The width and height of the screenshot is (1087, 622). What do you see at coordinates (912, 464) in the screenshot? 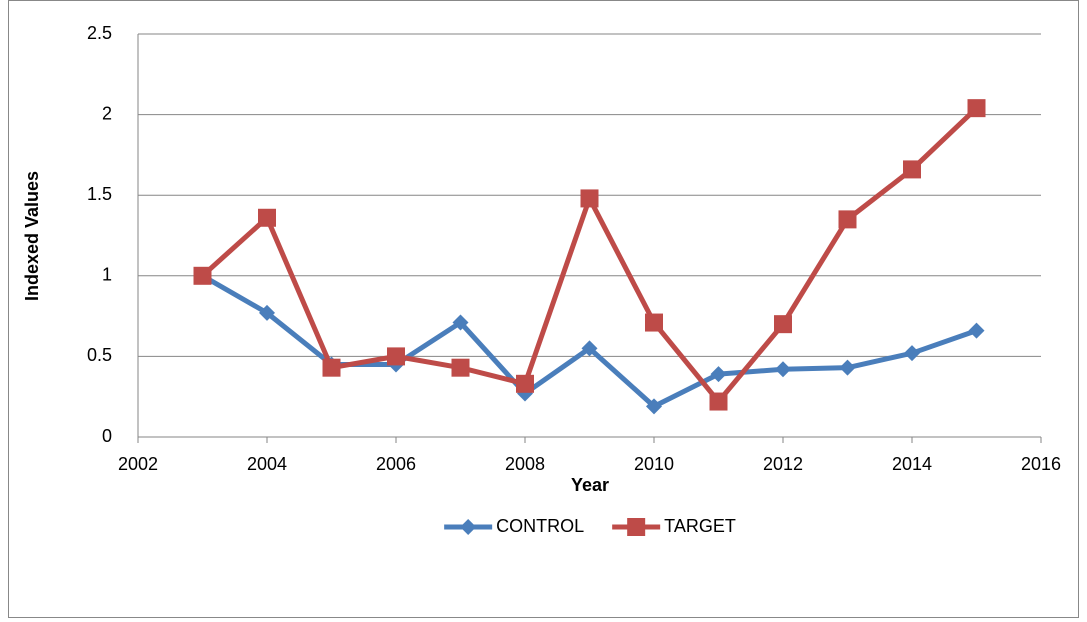
I see `x-tick-label: 2014` at bounding box center [912, 464].